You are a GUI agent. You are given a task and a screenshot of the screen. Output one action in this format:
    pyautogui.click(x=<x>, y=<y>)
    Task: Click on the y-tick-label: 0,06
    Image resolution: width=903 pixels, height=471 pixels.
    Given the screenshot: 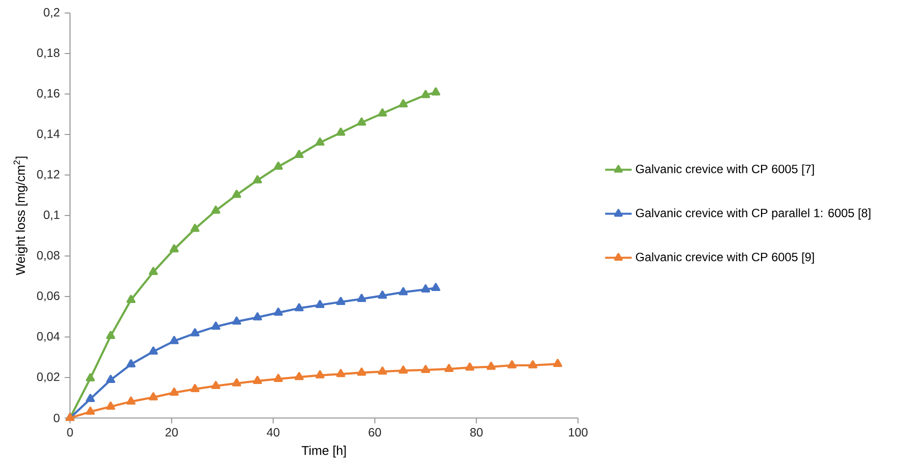 What is the action you would take?
    pyautogui.click(x=48, y=297)
    